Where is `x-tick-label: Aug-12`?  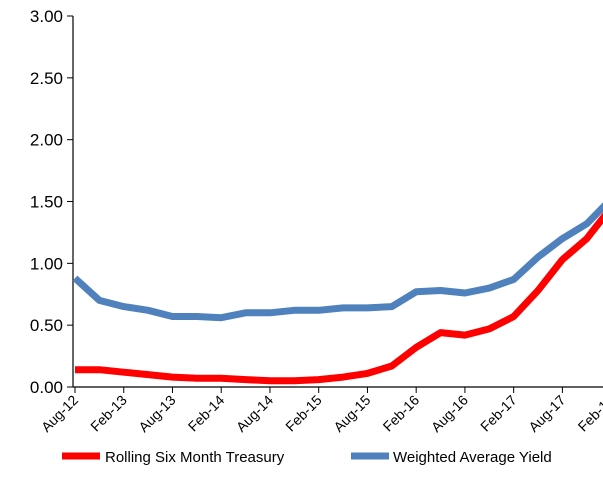
x-tick-label: Aug-12 is located at coordinates (59, 413).